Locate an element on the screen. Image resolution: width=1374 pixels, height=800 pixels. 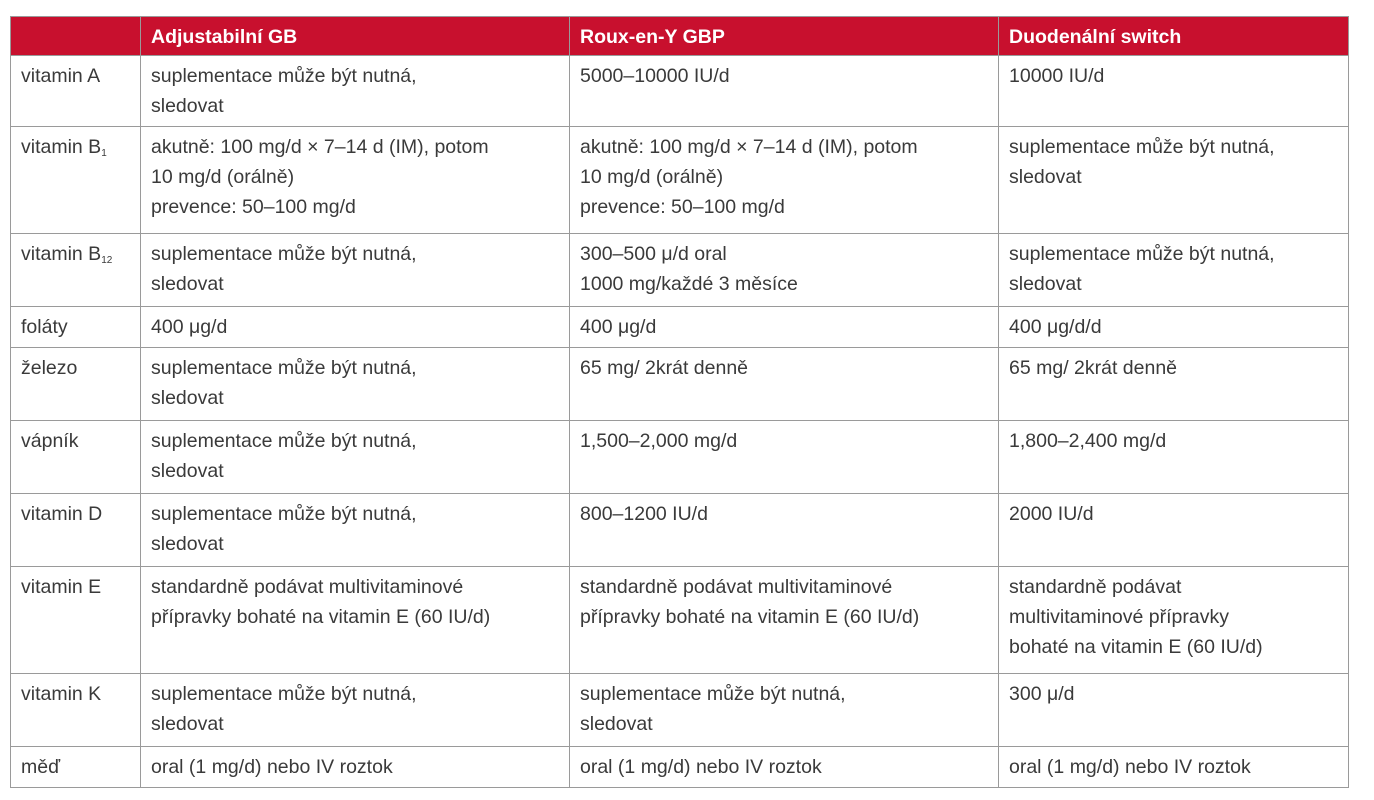
cell-roux-en-y-gbp: 300–500 μ/d oral 1000 mg/každé 3 měsíce is located at coordinates (784, 270).